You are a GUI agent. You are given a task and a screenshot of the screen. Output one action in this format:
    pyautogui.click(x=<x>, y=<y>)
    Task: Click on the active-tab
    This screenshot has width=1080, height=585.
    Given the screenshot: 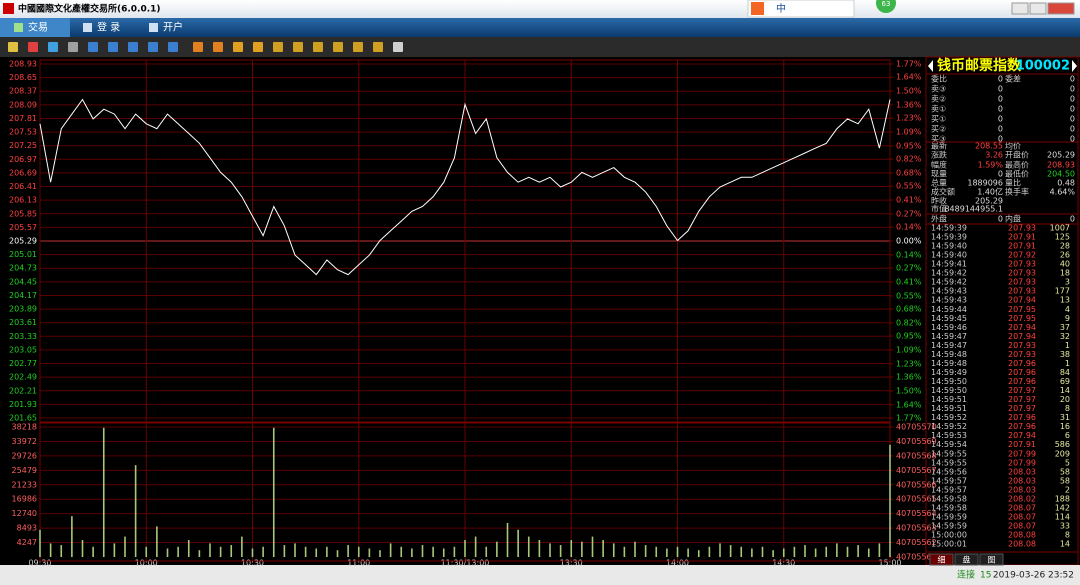 What is the action you would take?
    pyautogui.click(x=35, y=27)
    